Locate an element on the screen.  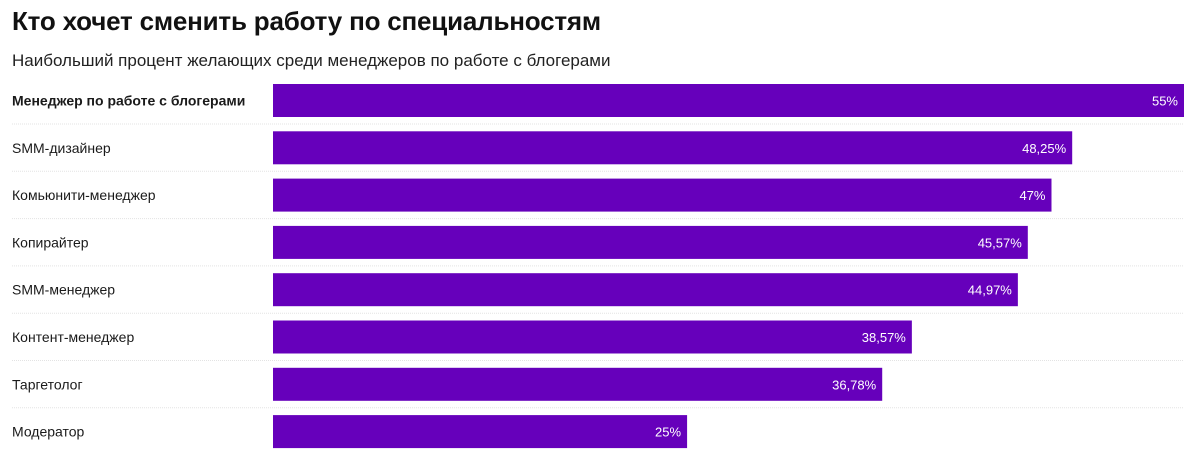
value-label: 44,97% is located at coordinates (990, 290).